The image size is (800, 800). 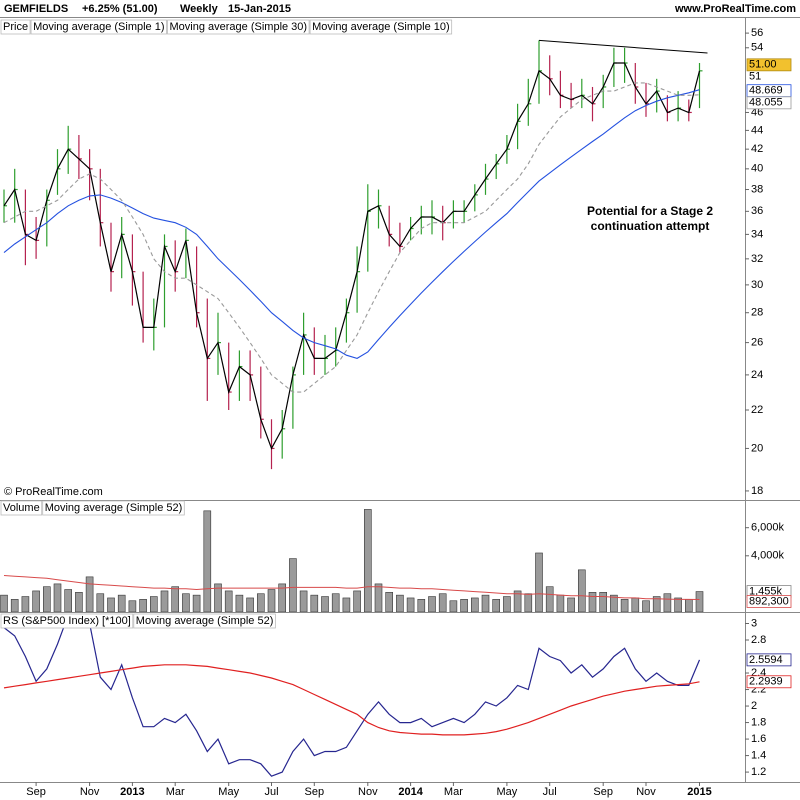 What do you see at coordinates (175, 792) in the screenshot?
I see `x-tick-label: Mar` at bounding box center [175, 792].